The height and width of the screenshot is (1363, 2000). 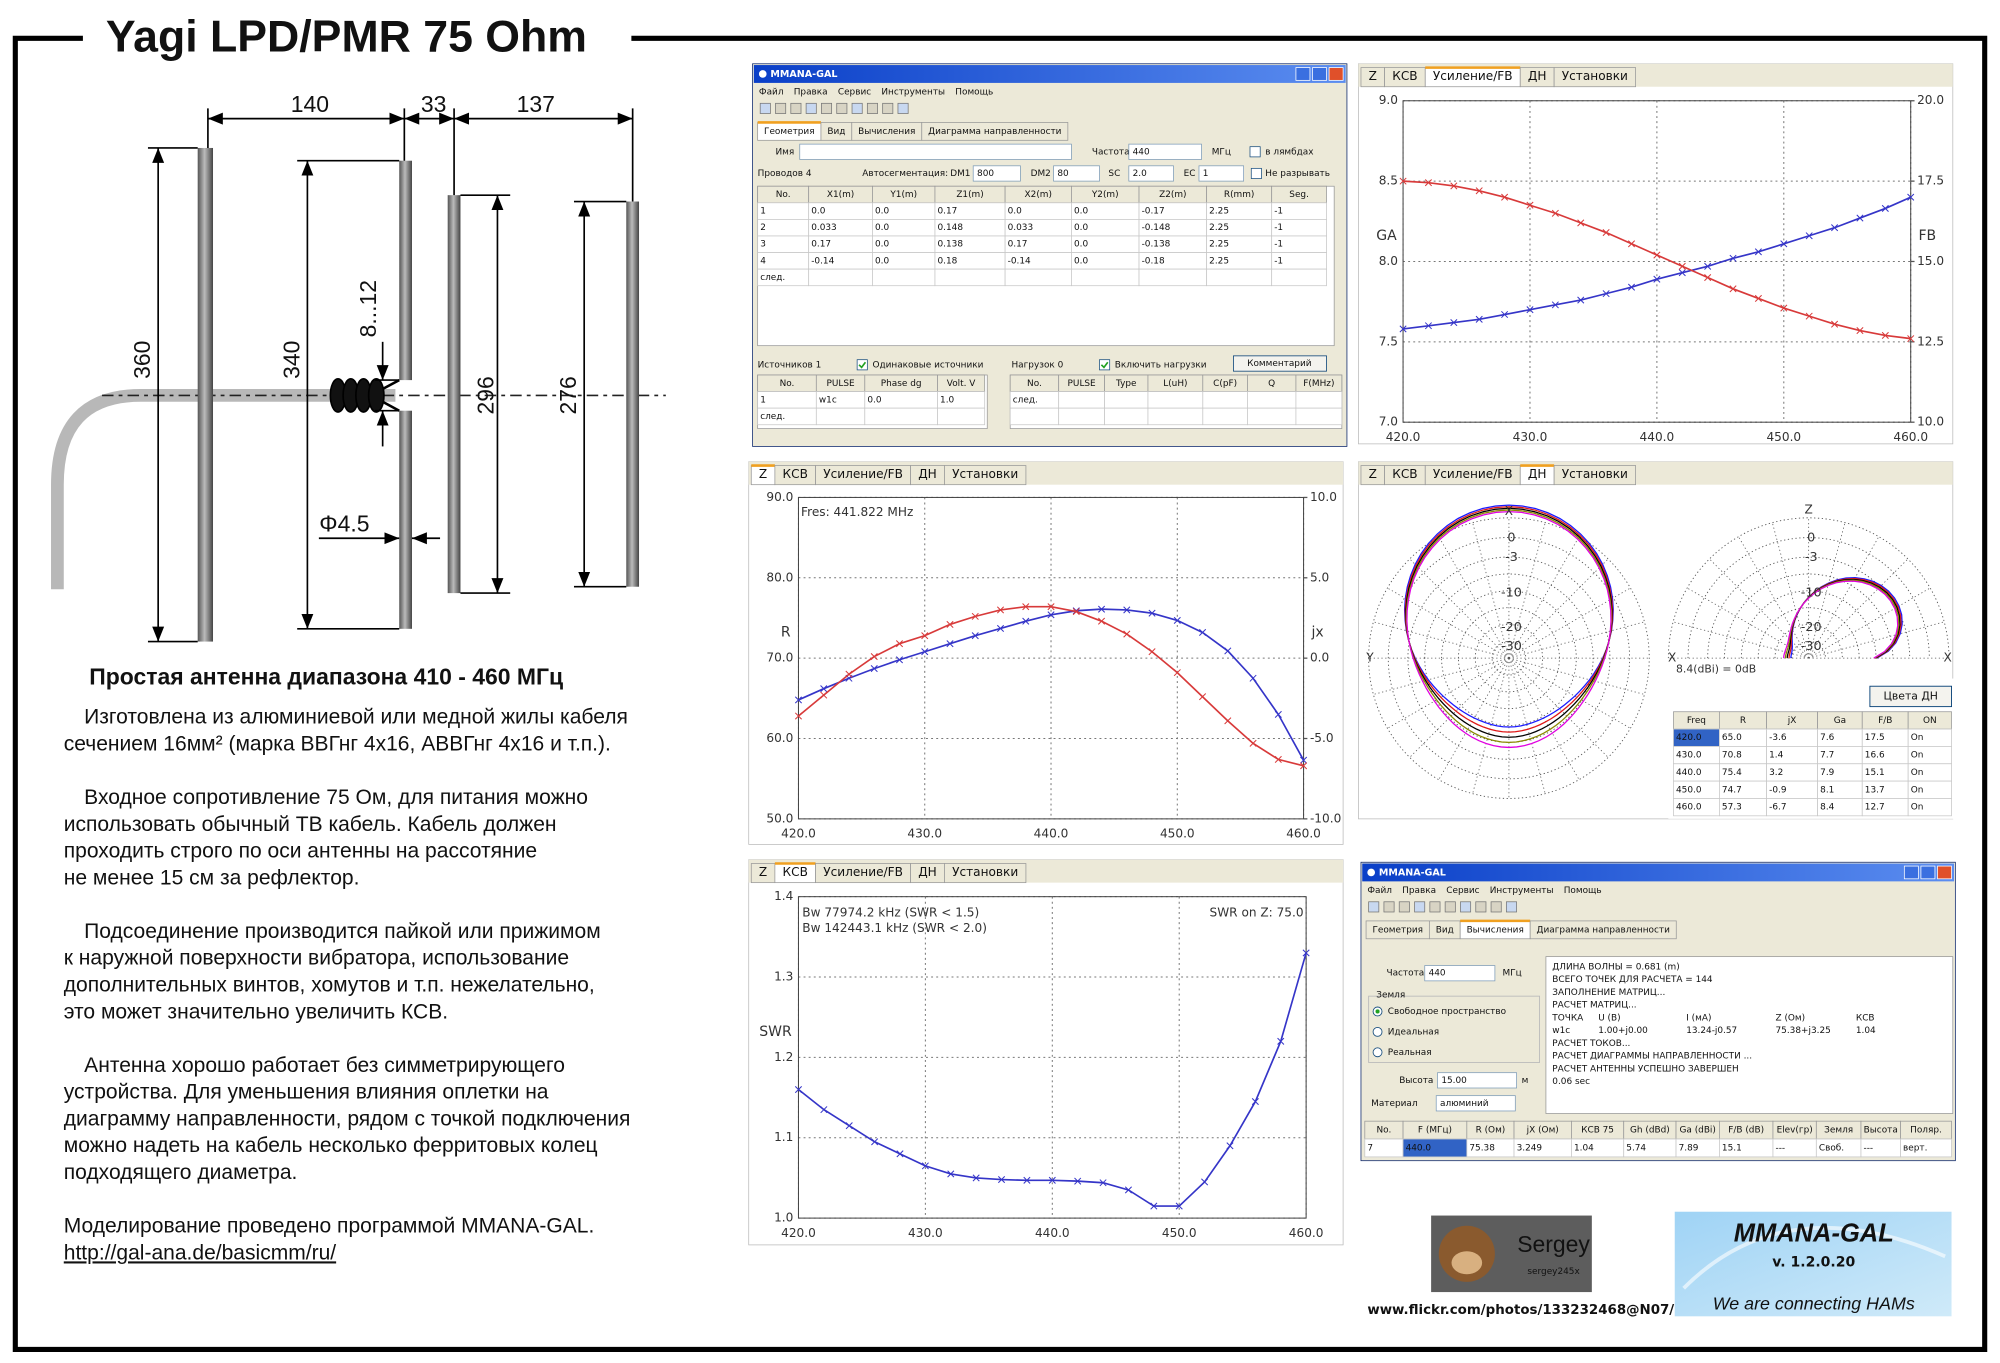 I want to click on link: http://gal-ana.de/basicmm/ru/, so click(x=200, y=1252).